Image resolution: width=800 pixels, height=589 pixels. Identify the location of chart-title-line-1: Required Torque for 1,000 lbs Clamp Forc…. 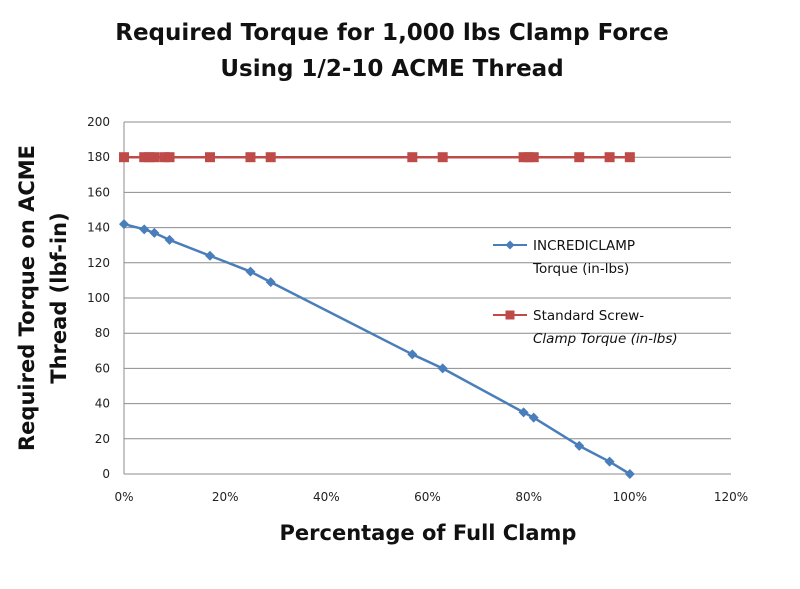
(392, 33).